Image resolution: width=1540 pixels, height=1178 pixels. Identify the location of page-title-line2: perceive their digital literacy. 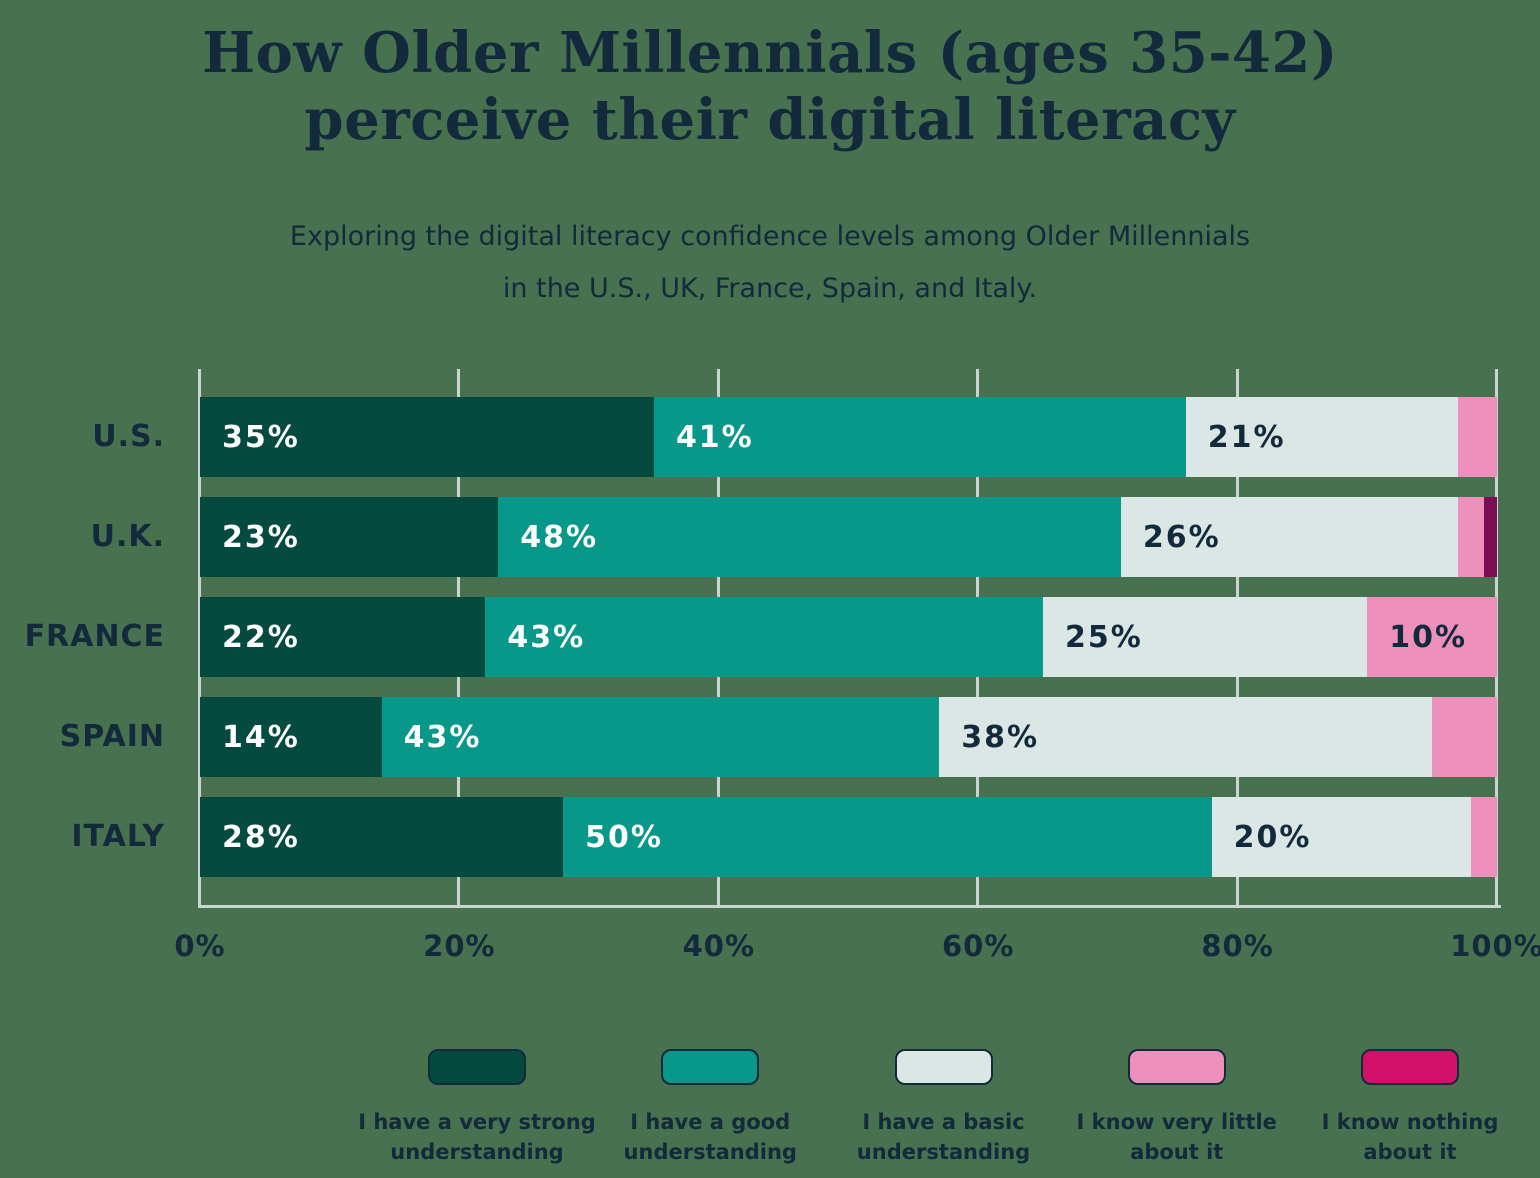
(770, 120).